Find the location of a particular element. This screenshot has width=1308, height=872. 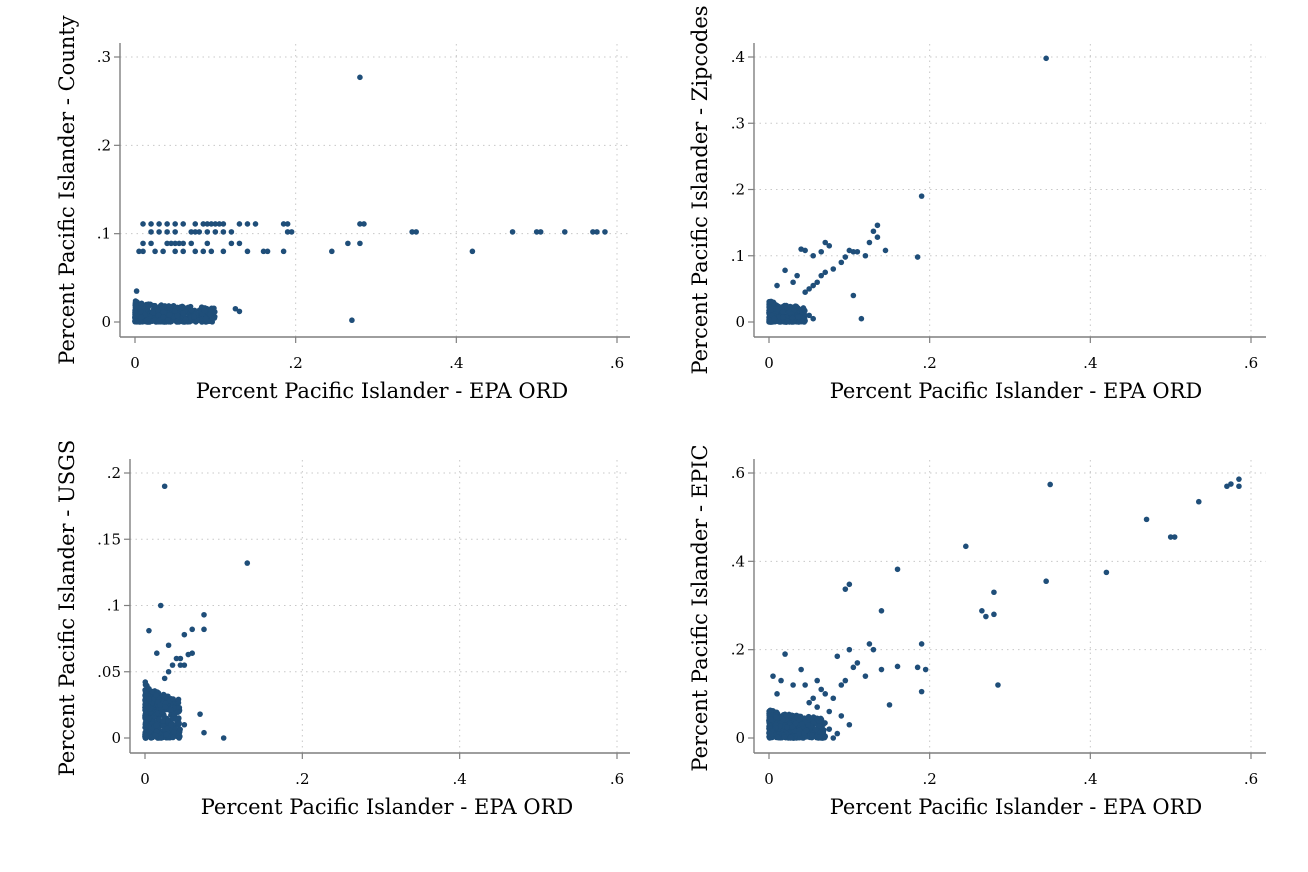

y-tick-label: .05 is located at coordinates (109, 672).